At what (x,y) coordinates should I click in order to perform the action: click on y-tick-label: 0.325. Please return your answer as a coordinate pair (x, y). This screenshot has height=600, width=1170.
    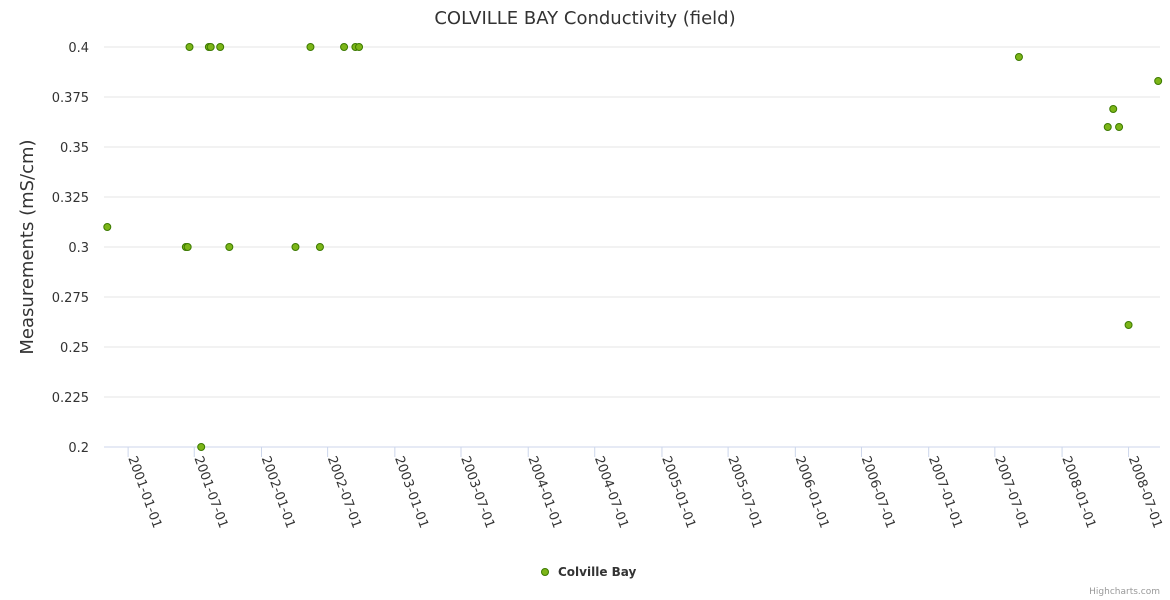
    Looking at the image, I should click on (70, 198).